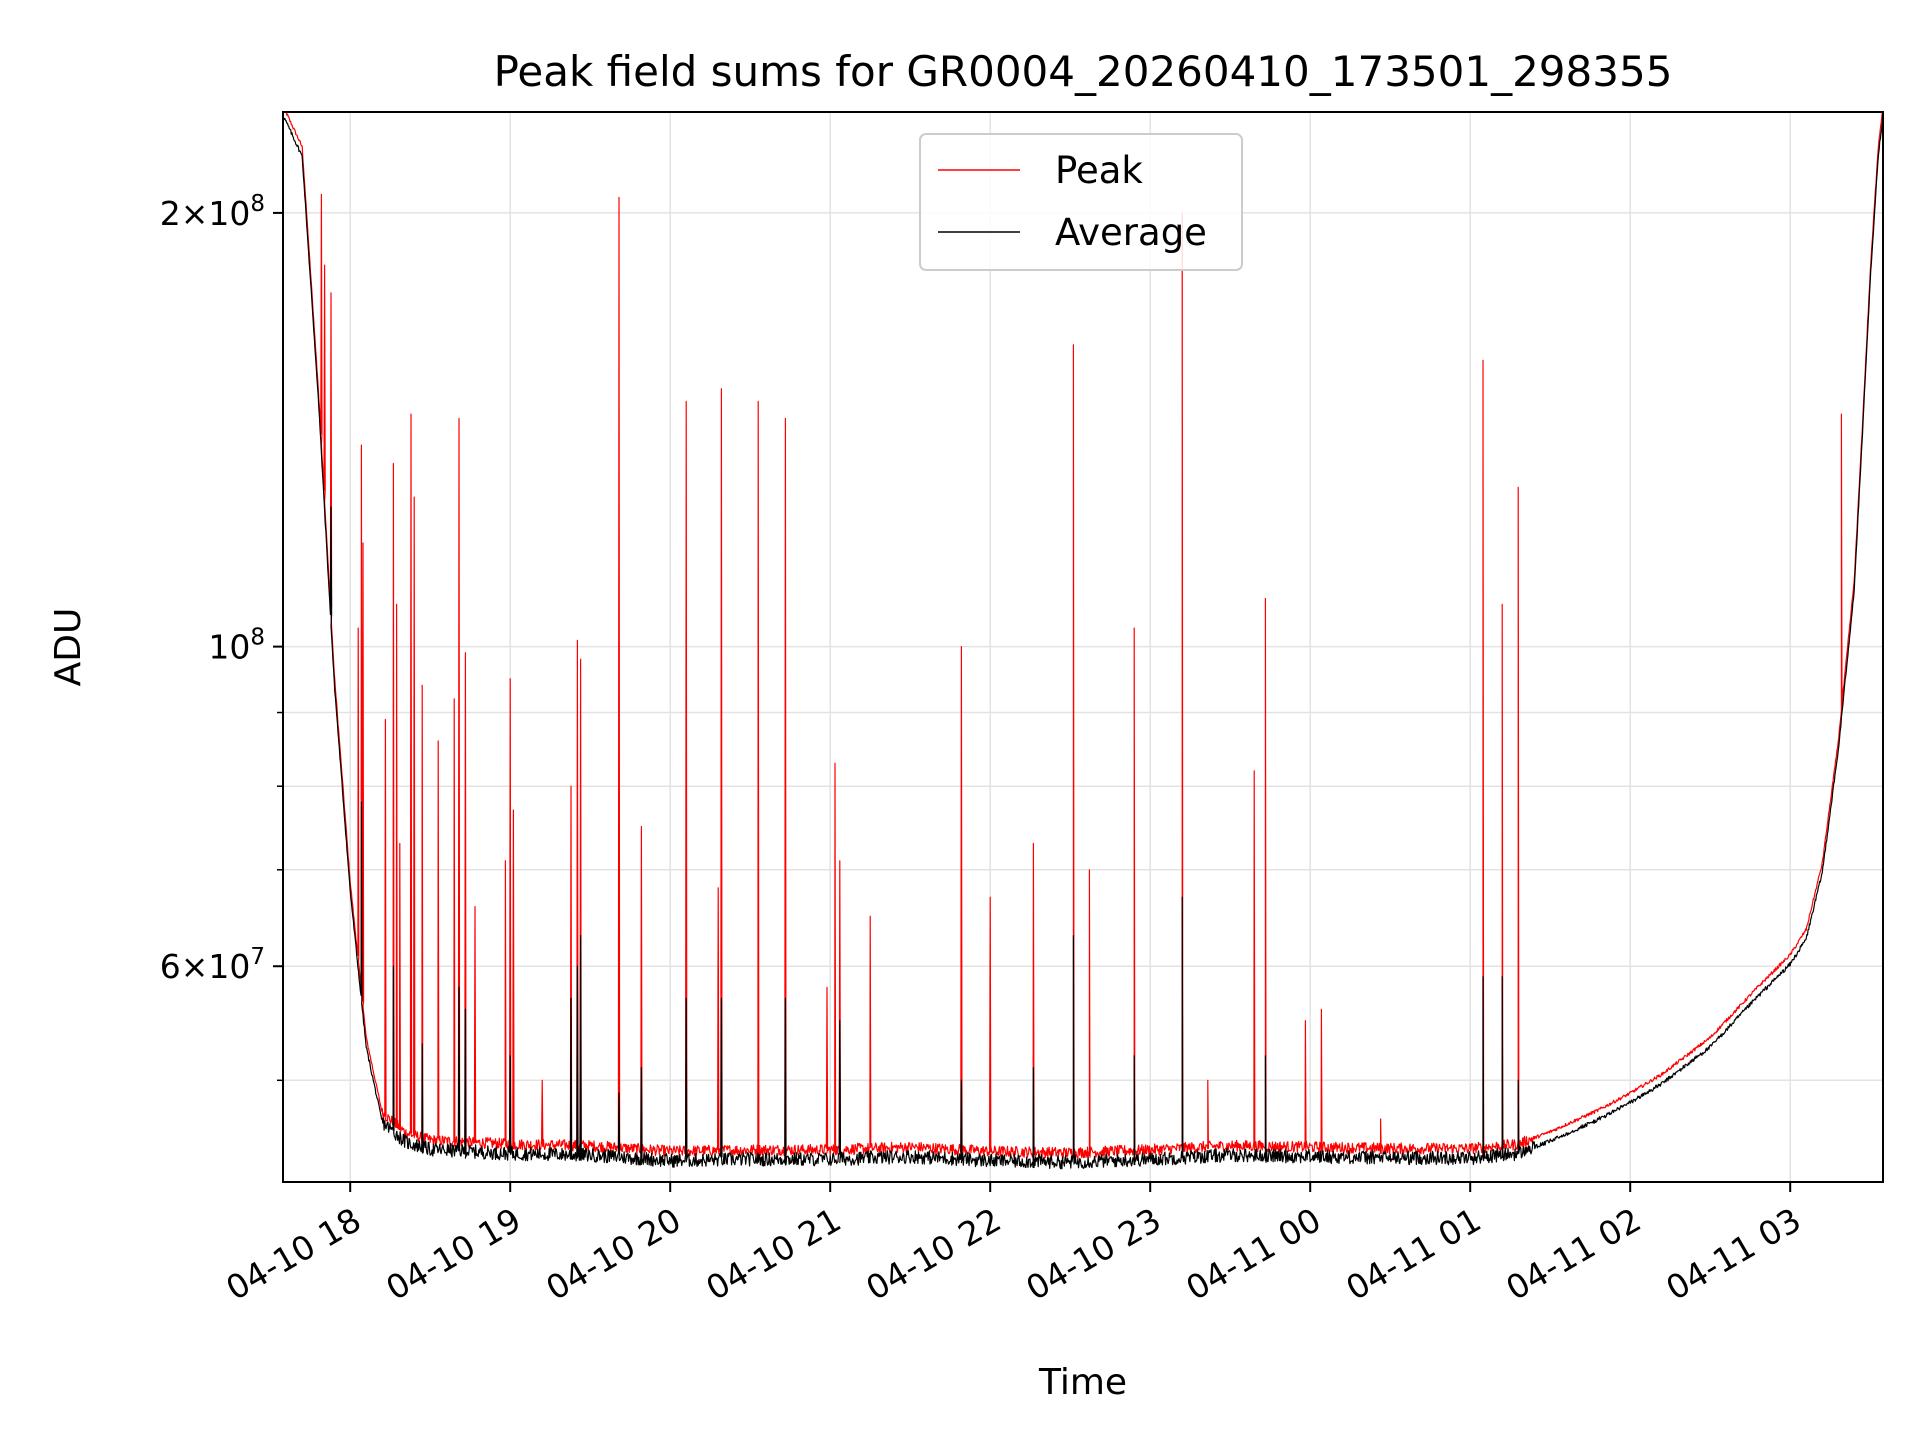 This screenshot has width=1920, height=1440. Describe the element at coordinates (1099, 170) in the screenshot. I see `legend-peak-label: Peak` at that location.